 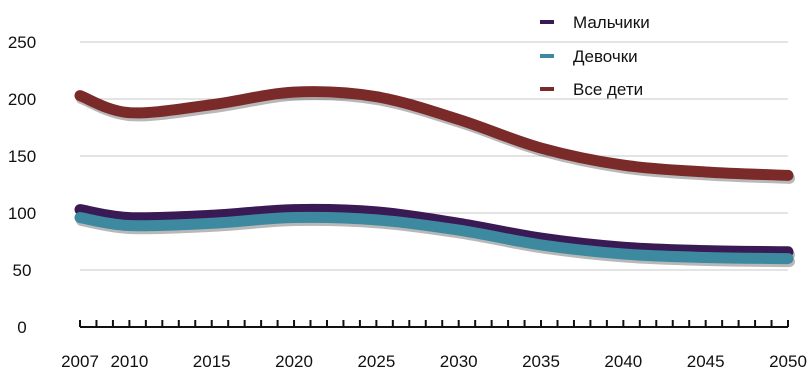 What do you see at coordinates (459, 361) in the screenshot?
I see `x-tick-label: 2030` at bounding box center [459, 361].